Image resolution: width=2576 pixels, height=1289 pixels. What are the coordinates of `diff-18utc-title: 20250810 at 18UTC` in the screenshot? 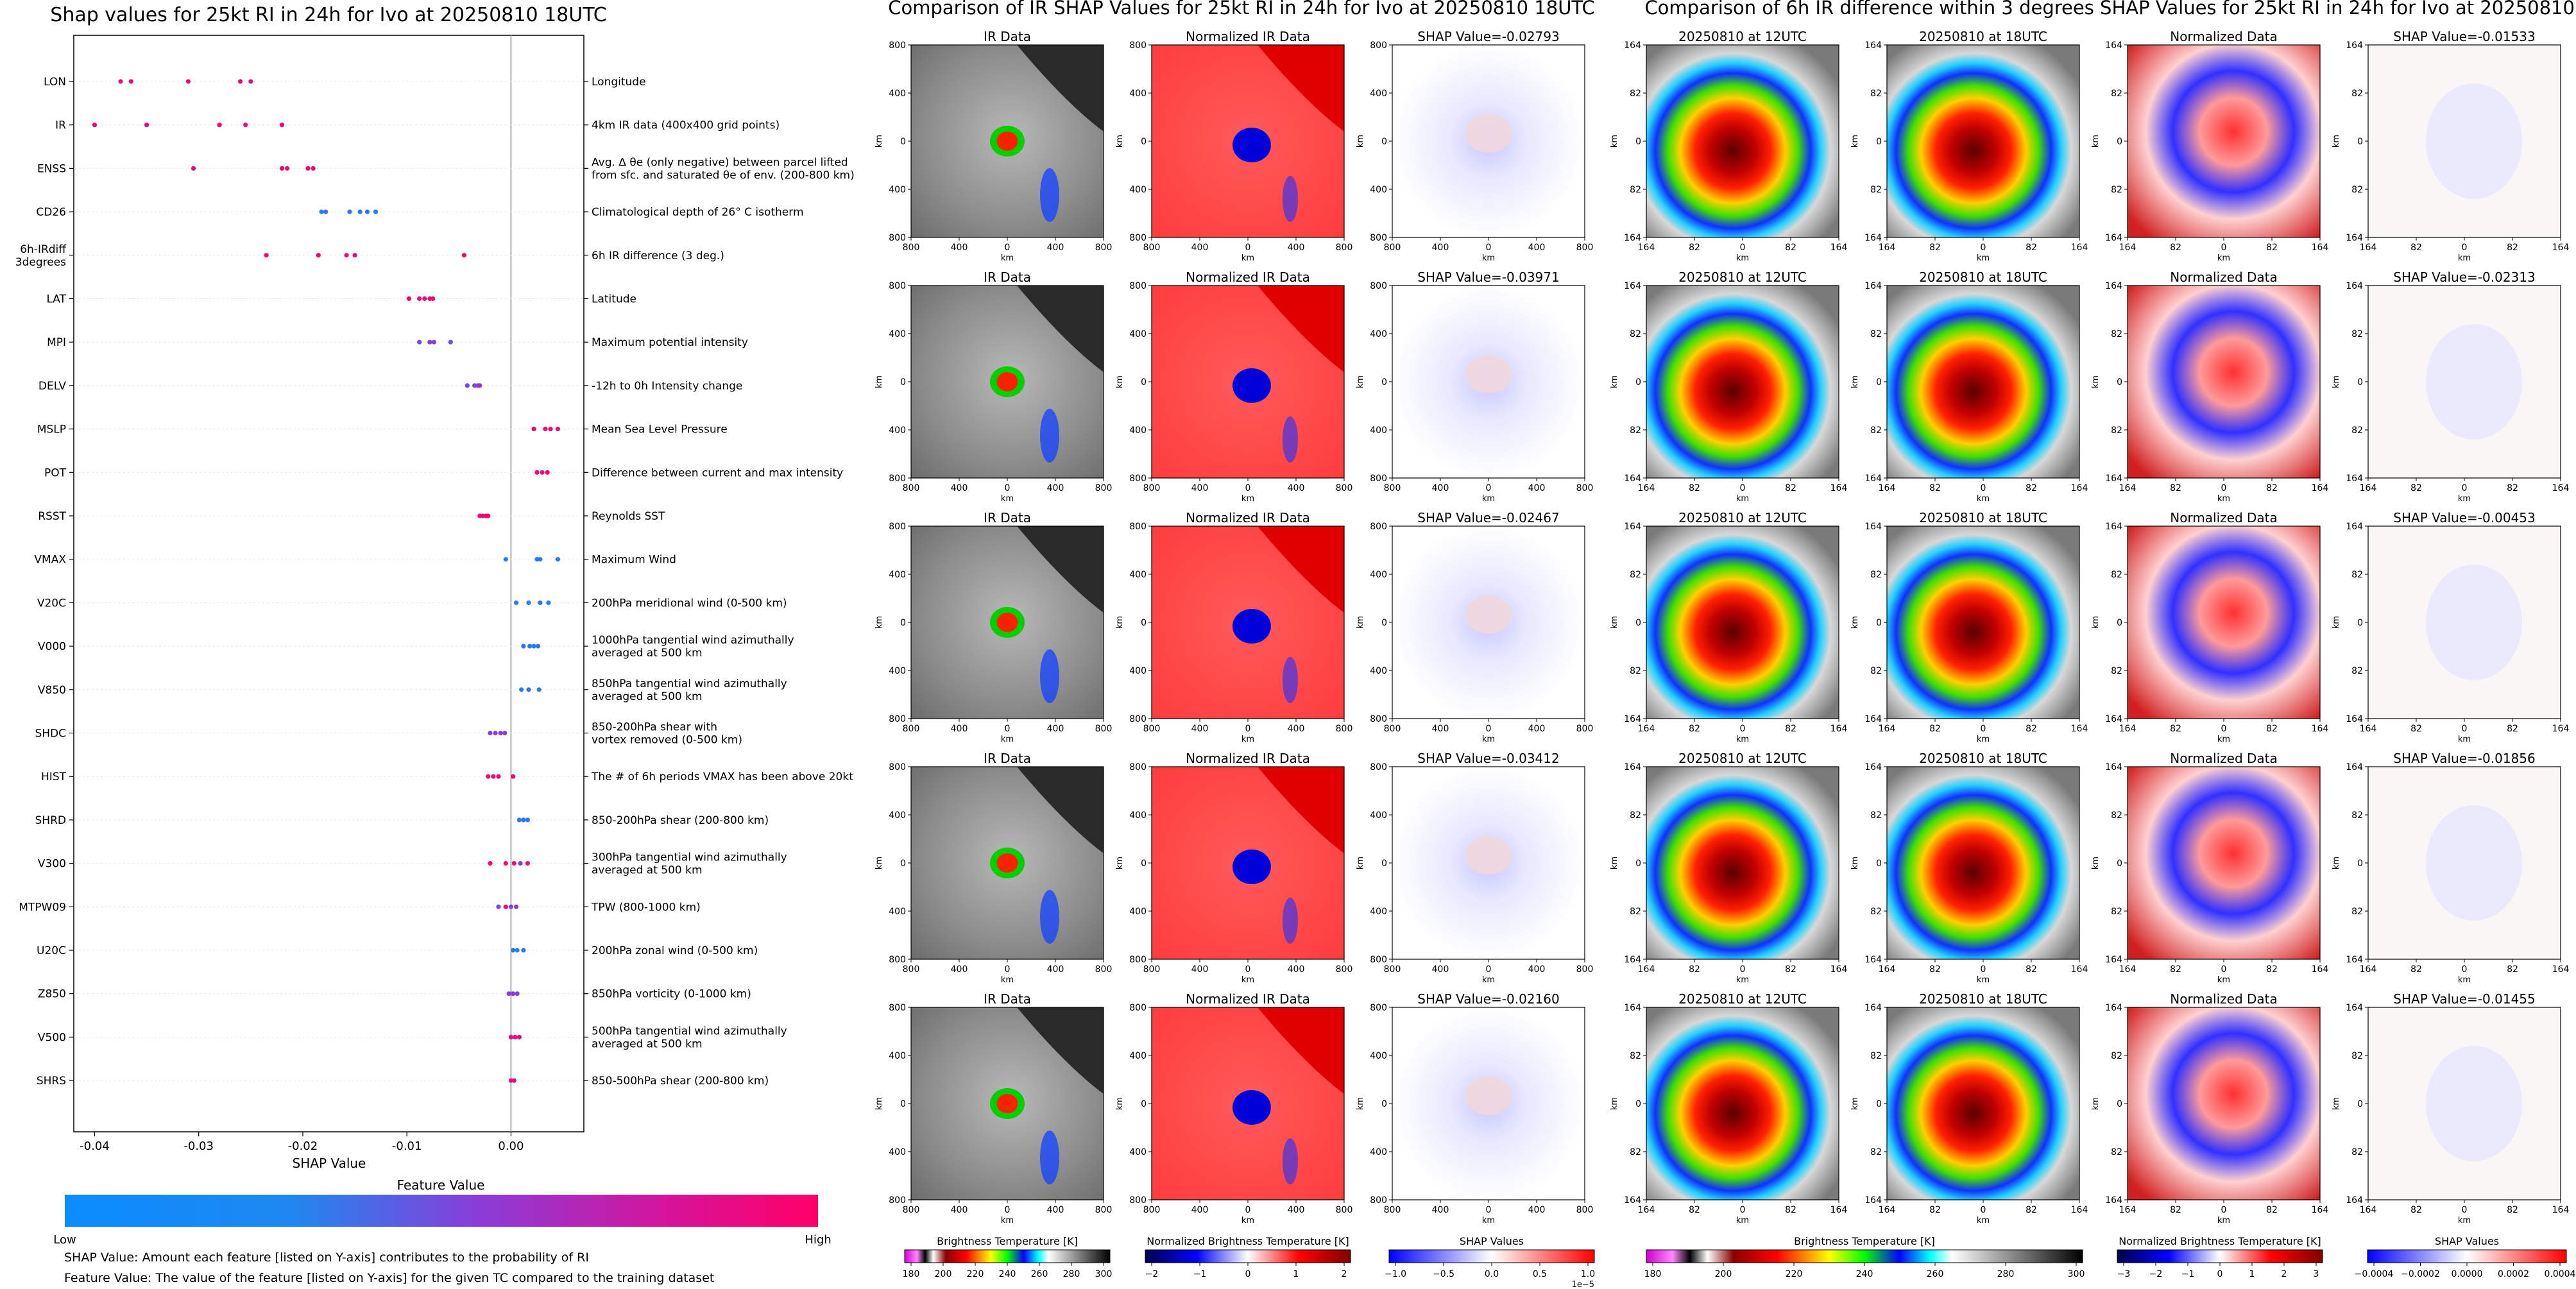 It's located at (1983, 999).